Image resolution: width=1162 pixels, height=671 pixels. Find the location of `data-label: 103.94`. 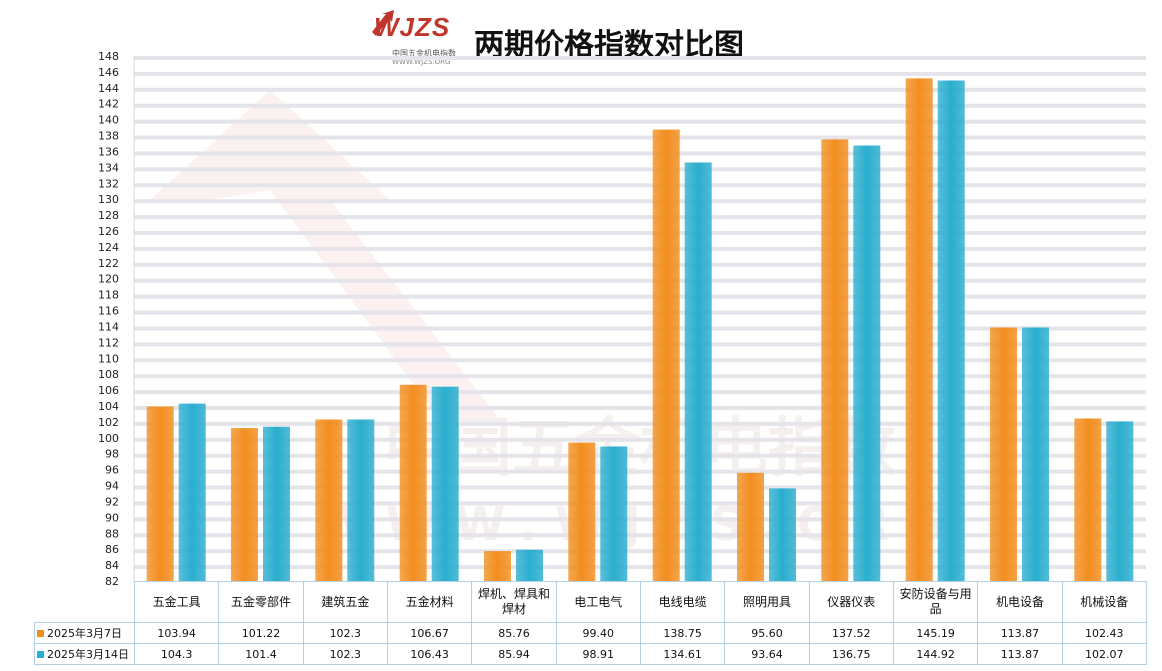

data-label: 103.94 is located at coordinates (176, 633).